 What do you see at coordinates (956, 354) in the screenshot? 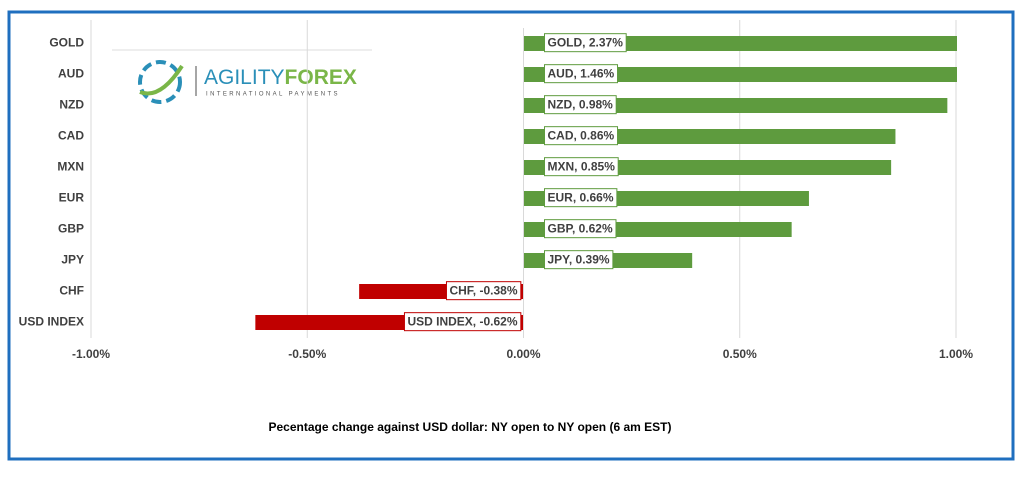
I see `x-tick-label: 1.00%` at bounding box center [956, 354].